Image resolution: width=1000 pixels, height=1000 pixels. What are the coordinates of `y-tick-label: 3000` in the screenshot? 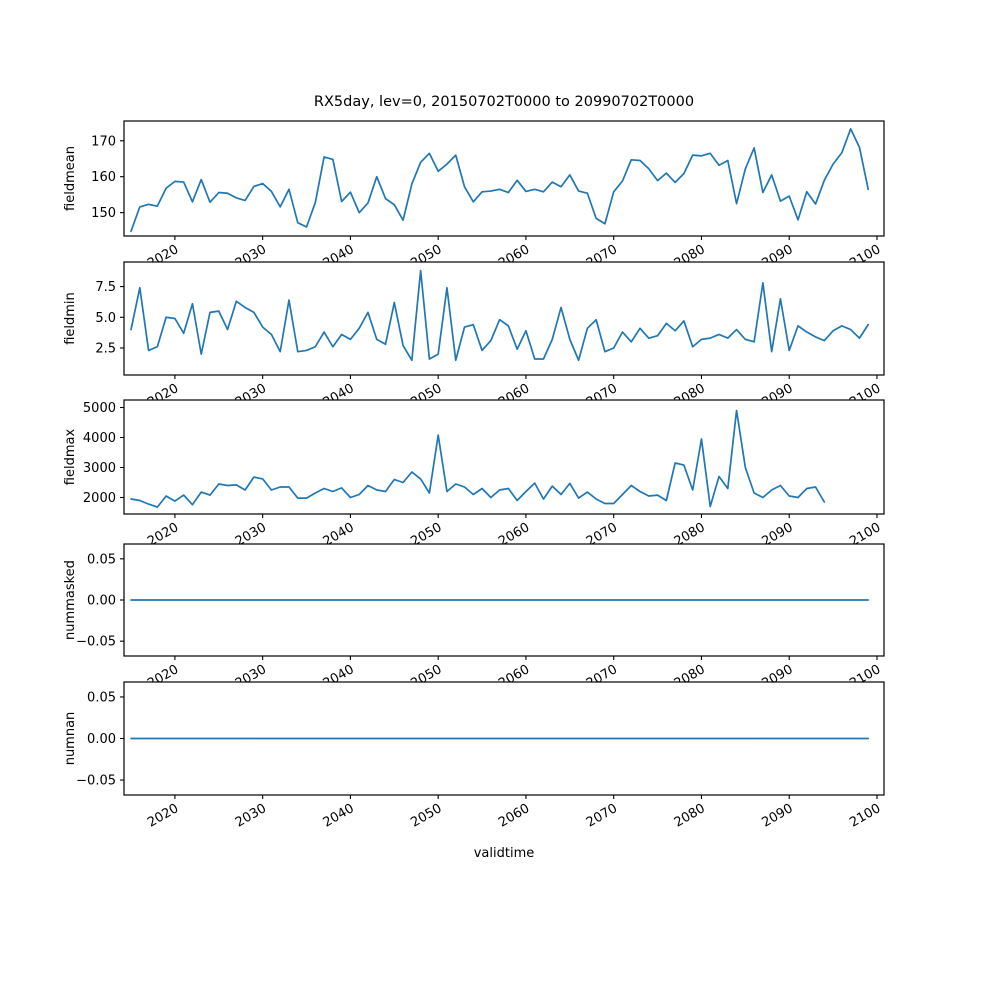 It's located at (99, 468).